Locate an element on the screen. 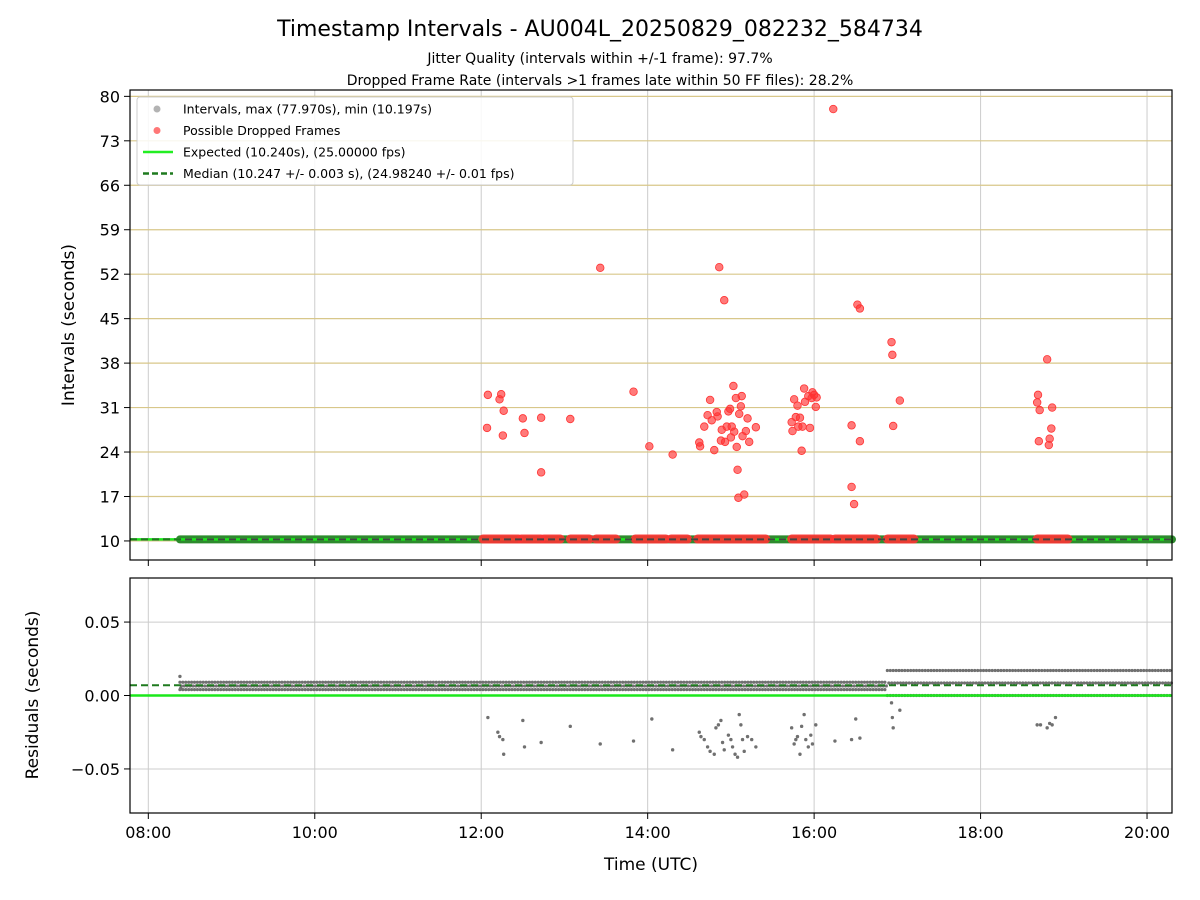 The height and width of the screenshot is (900, 1200). residuals-y-axis-label: Residuals (seconds) is located at coordinates (33, 695).